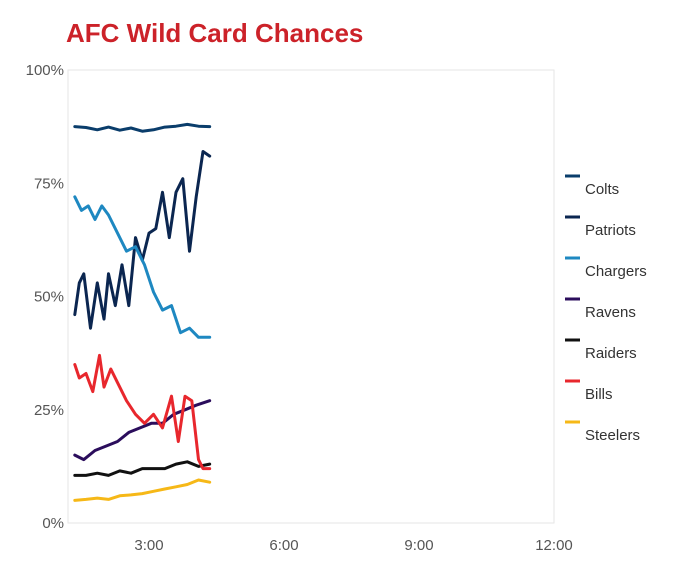 The width and height of the screenshot is (680, 574). I want to click on y-tick-label: 0%, so click(53, 523).